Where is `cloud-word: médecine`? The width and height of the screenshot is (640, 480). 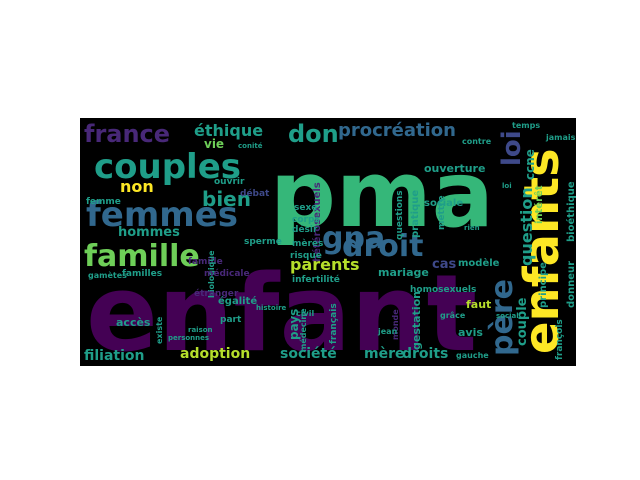
cloud-word: médecine is located at coordinates (303, 330).